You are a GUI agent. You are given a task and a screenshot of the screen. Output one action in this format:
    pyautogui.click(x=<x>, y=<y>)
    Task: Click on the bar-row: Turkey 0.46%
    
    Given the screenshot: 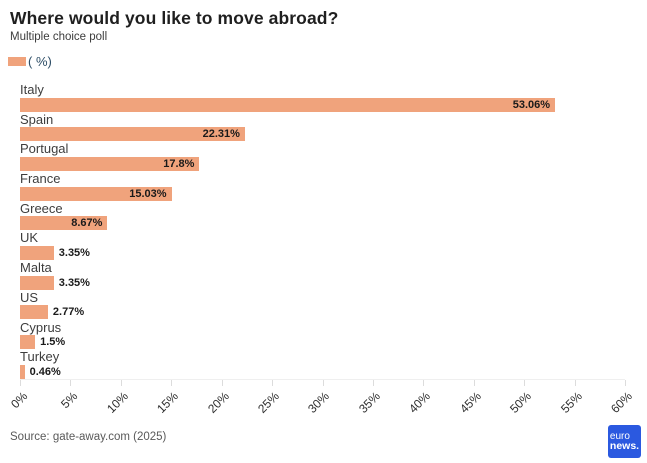 What is the action you would take?
    pyautogui.click(x=322, y=364)
    